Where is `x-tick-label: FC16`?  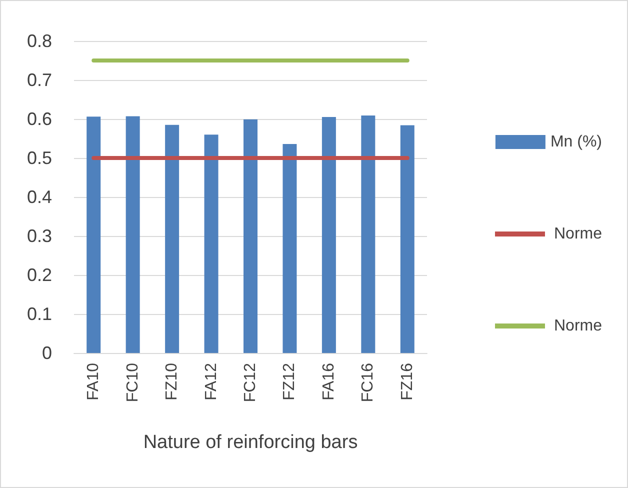
x-tick-label: FC16 is located at coordinates (368, 382).